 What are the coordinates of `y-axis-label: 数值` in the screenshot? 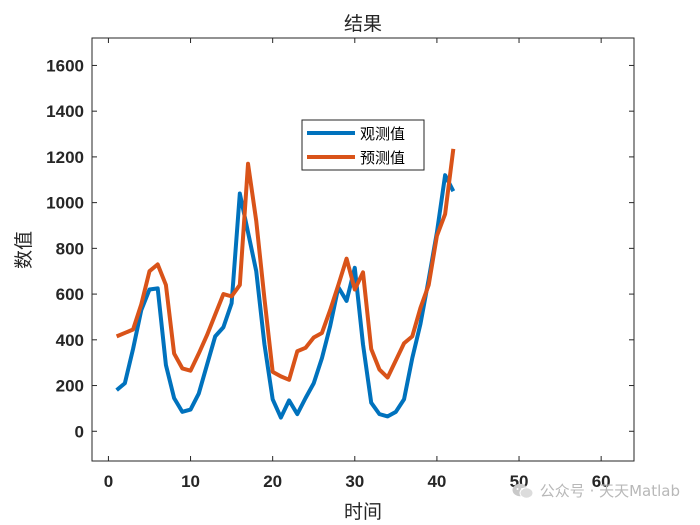 It's located at (24, 250).